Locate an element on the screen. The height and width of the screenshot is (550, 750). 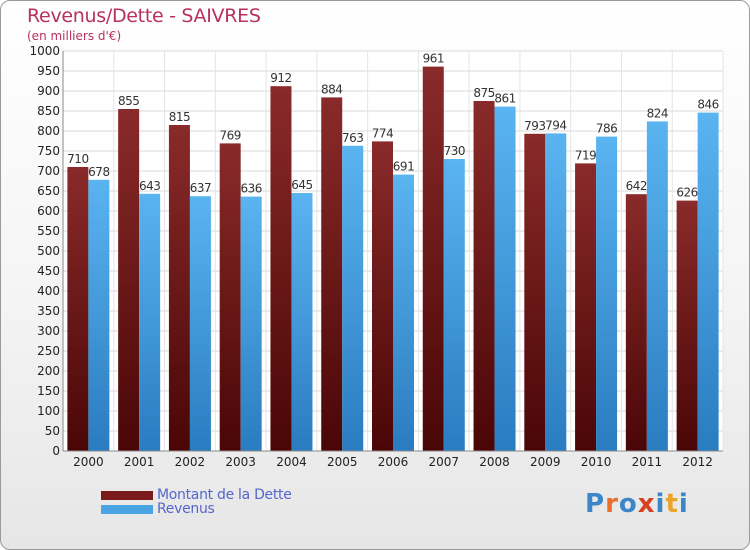
y-tick-label: 200 is located at coordinates (48, 371).